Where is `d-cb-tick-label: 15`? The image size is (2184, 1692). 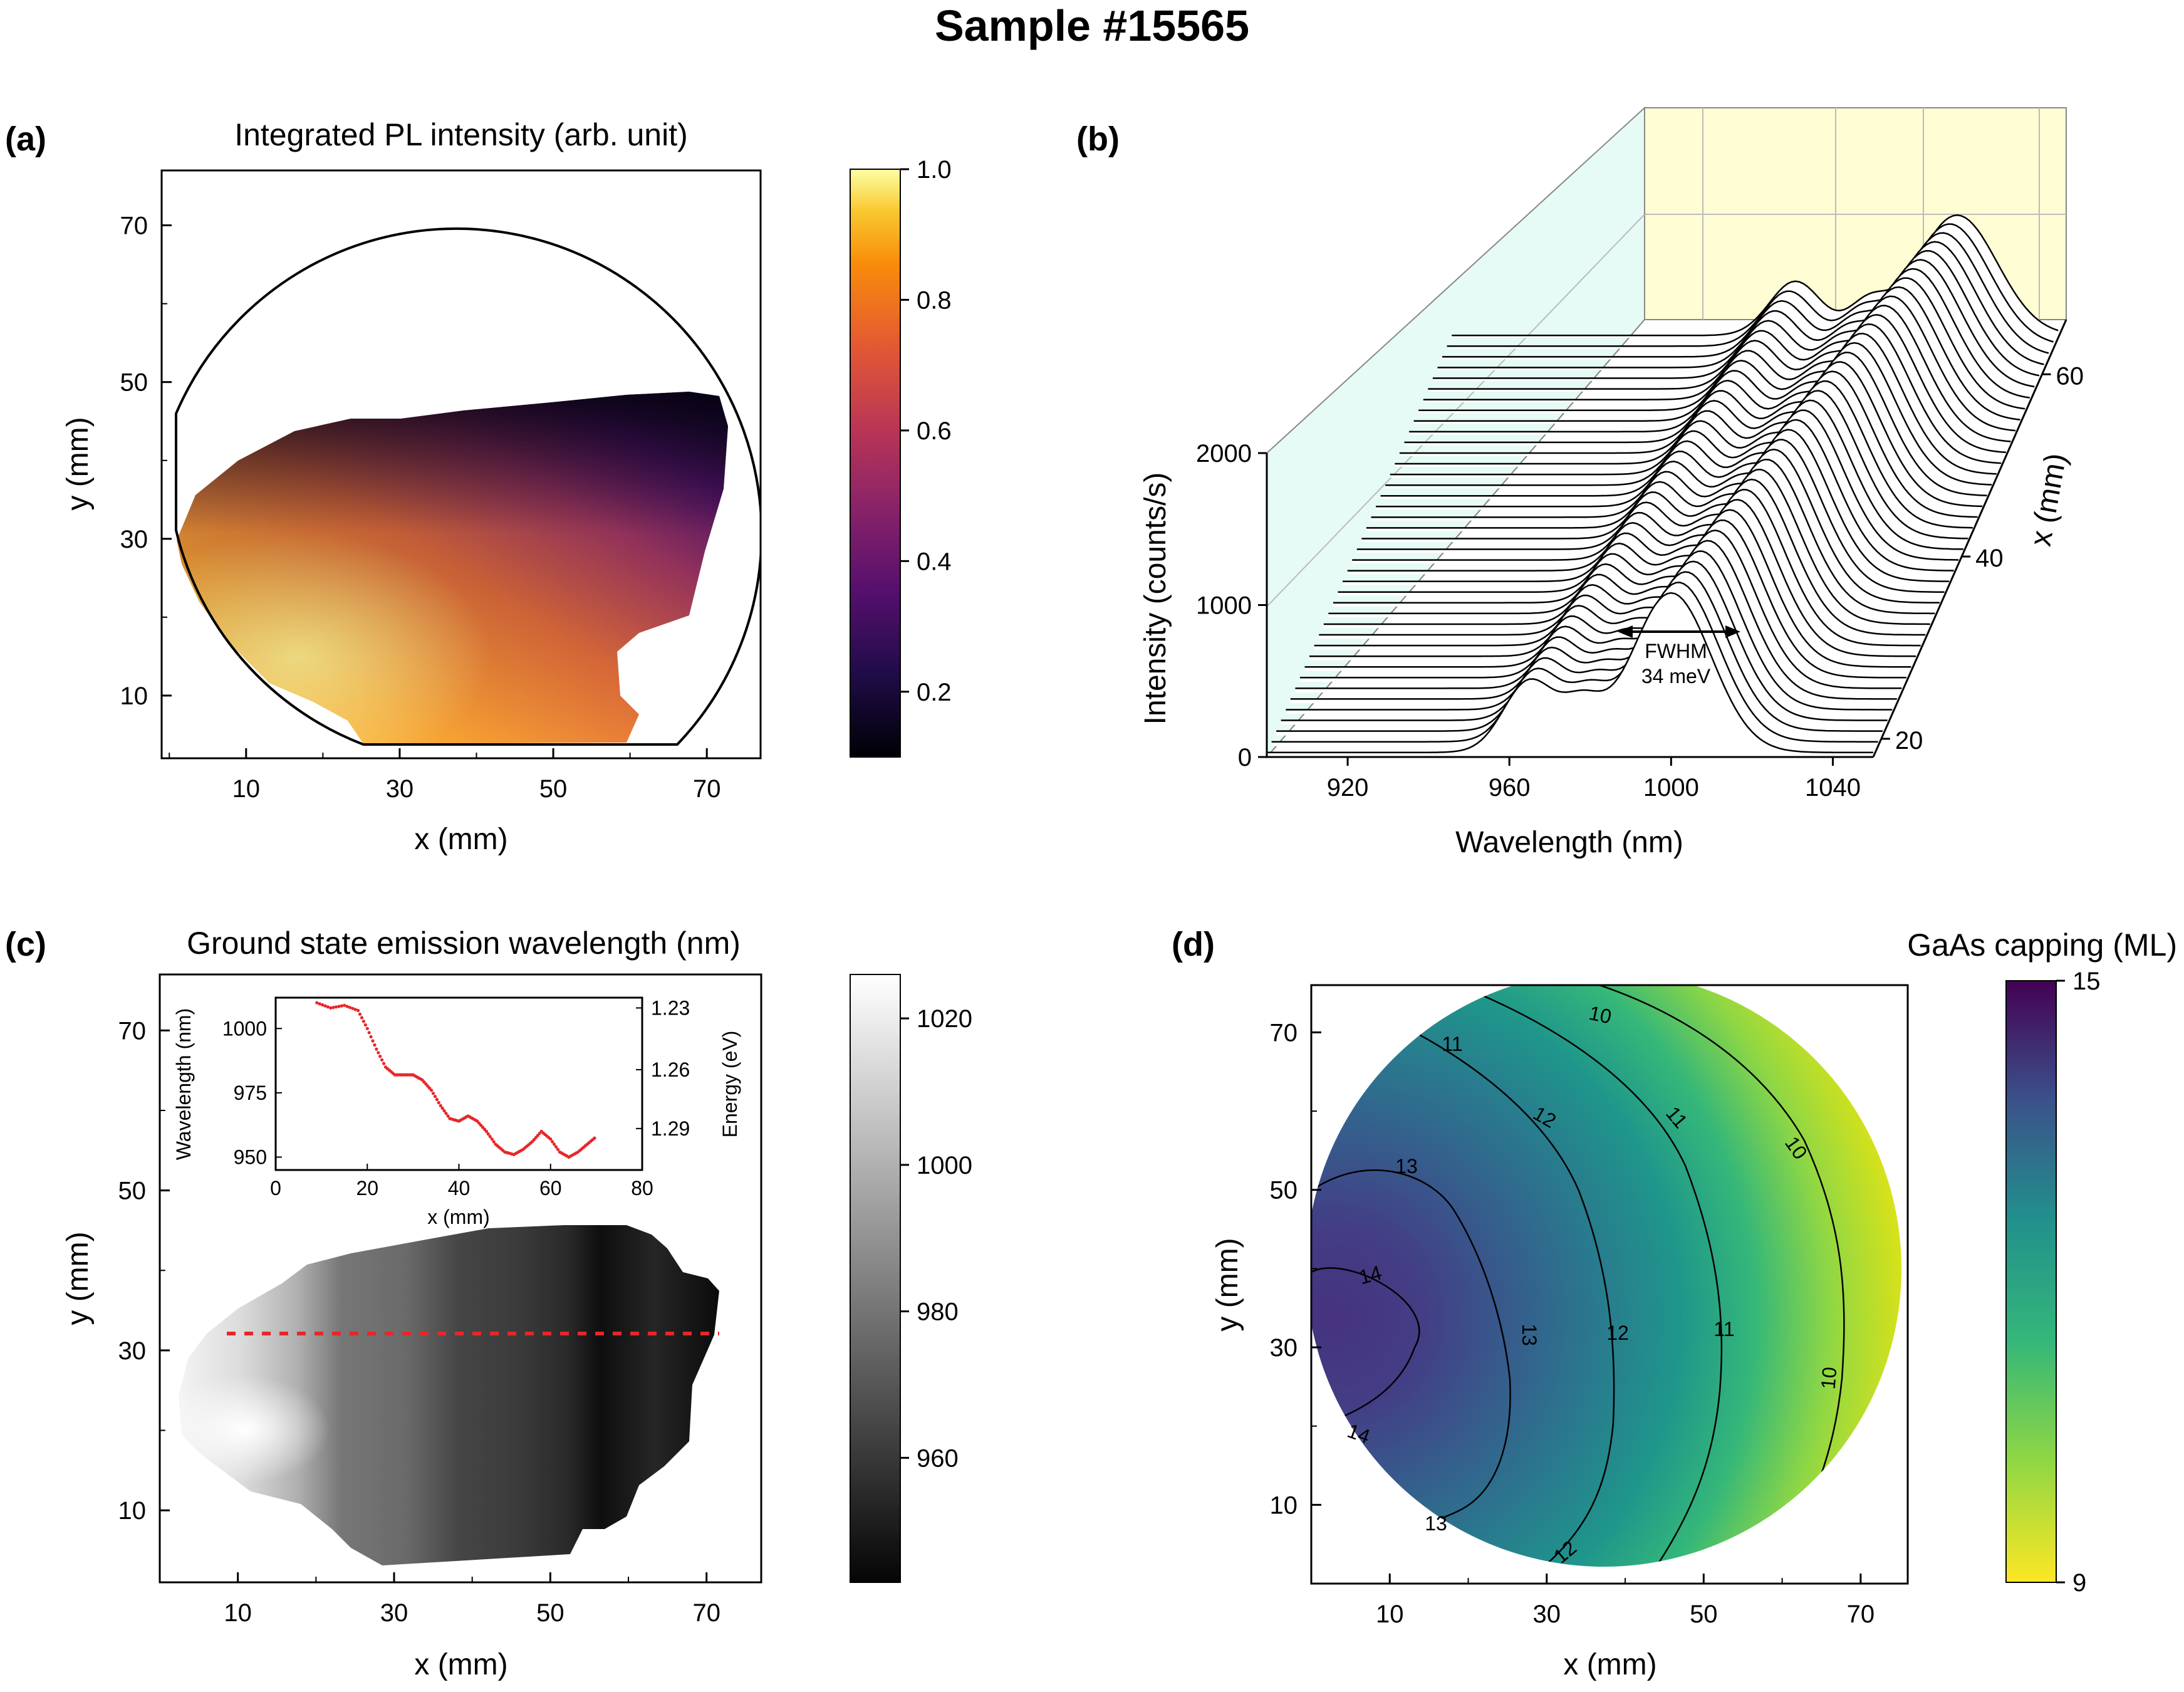 d-cb-tick-label: 15 is located at coordinates (2086, 981).